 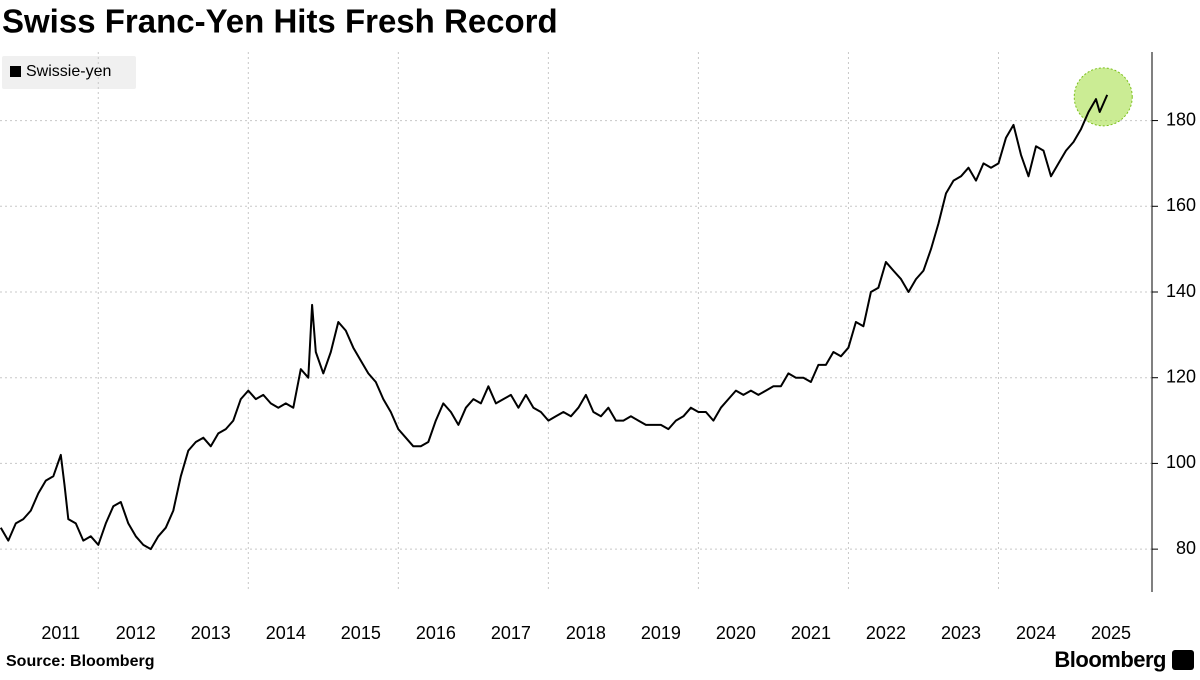 What do you see at coordinates (1111, 633) in the screenshot?
I see `x-tick-label: 2025` at bounding box center [1111, 633].